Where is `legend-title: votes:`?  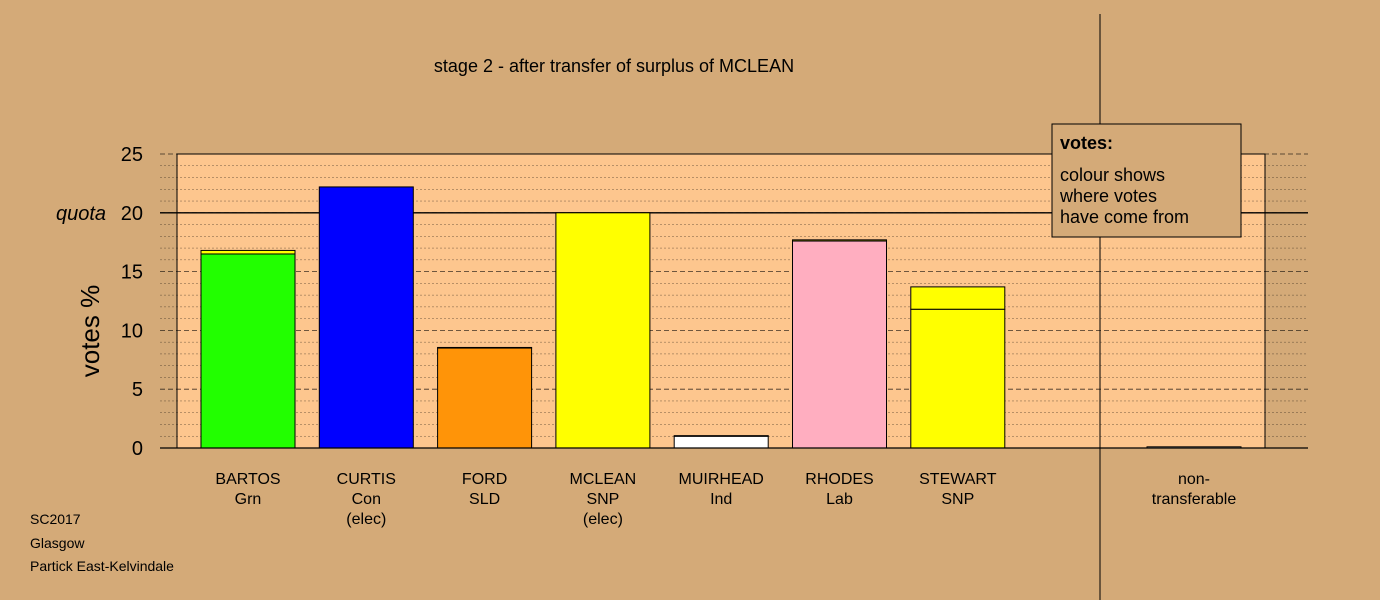 legend-title: votes: is located at coordinates (1086, 143).